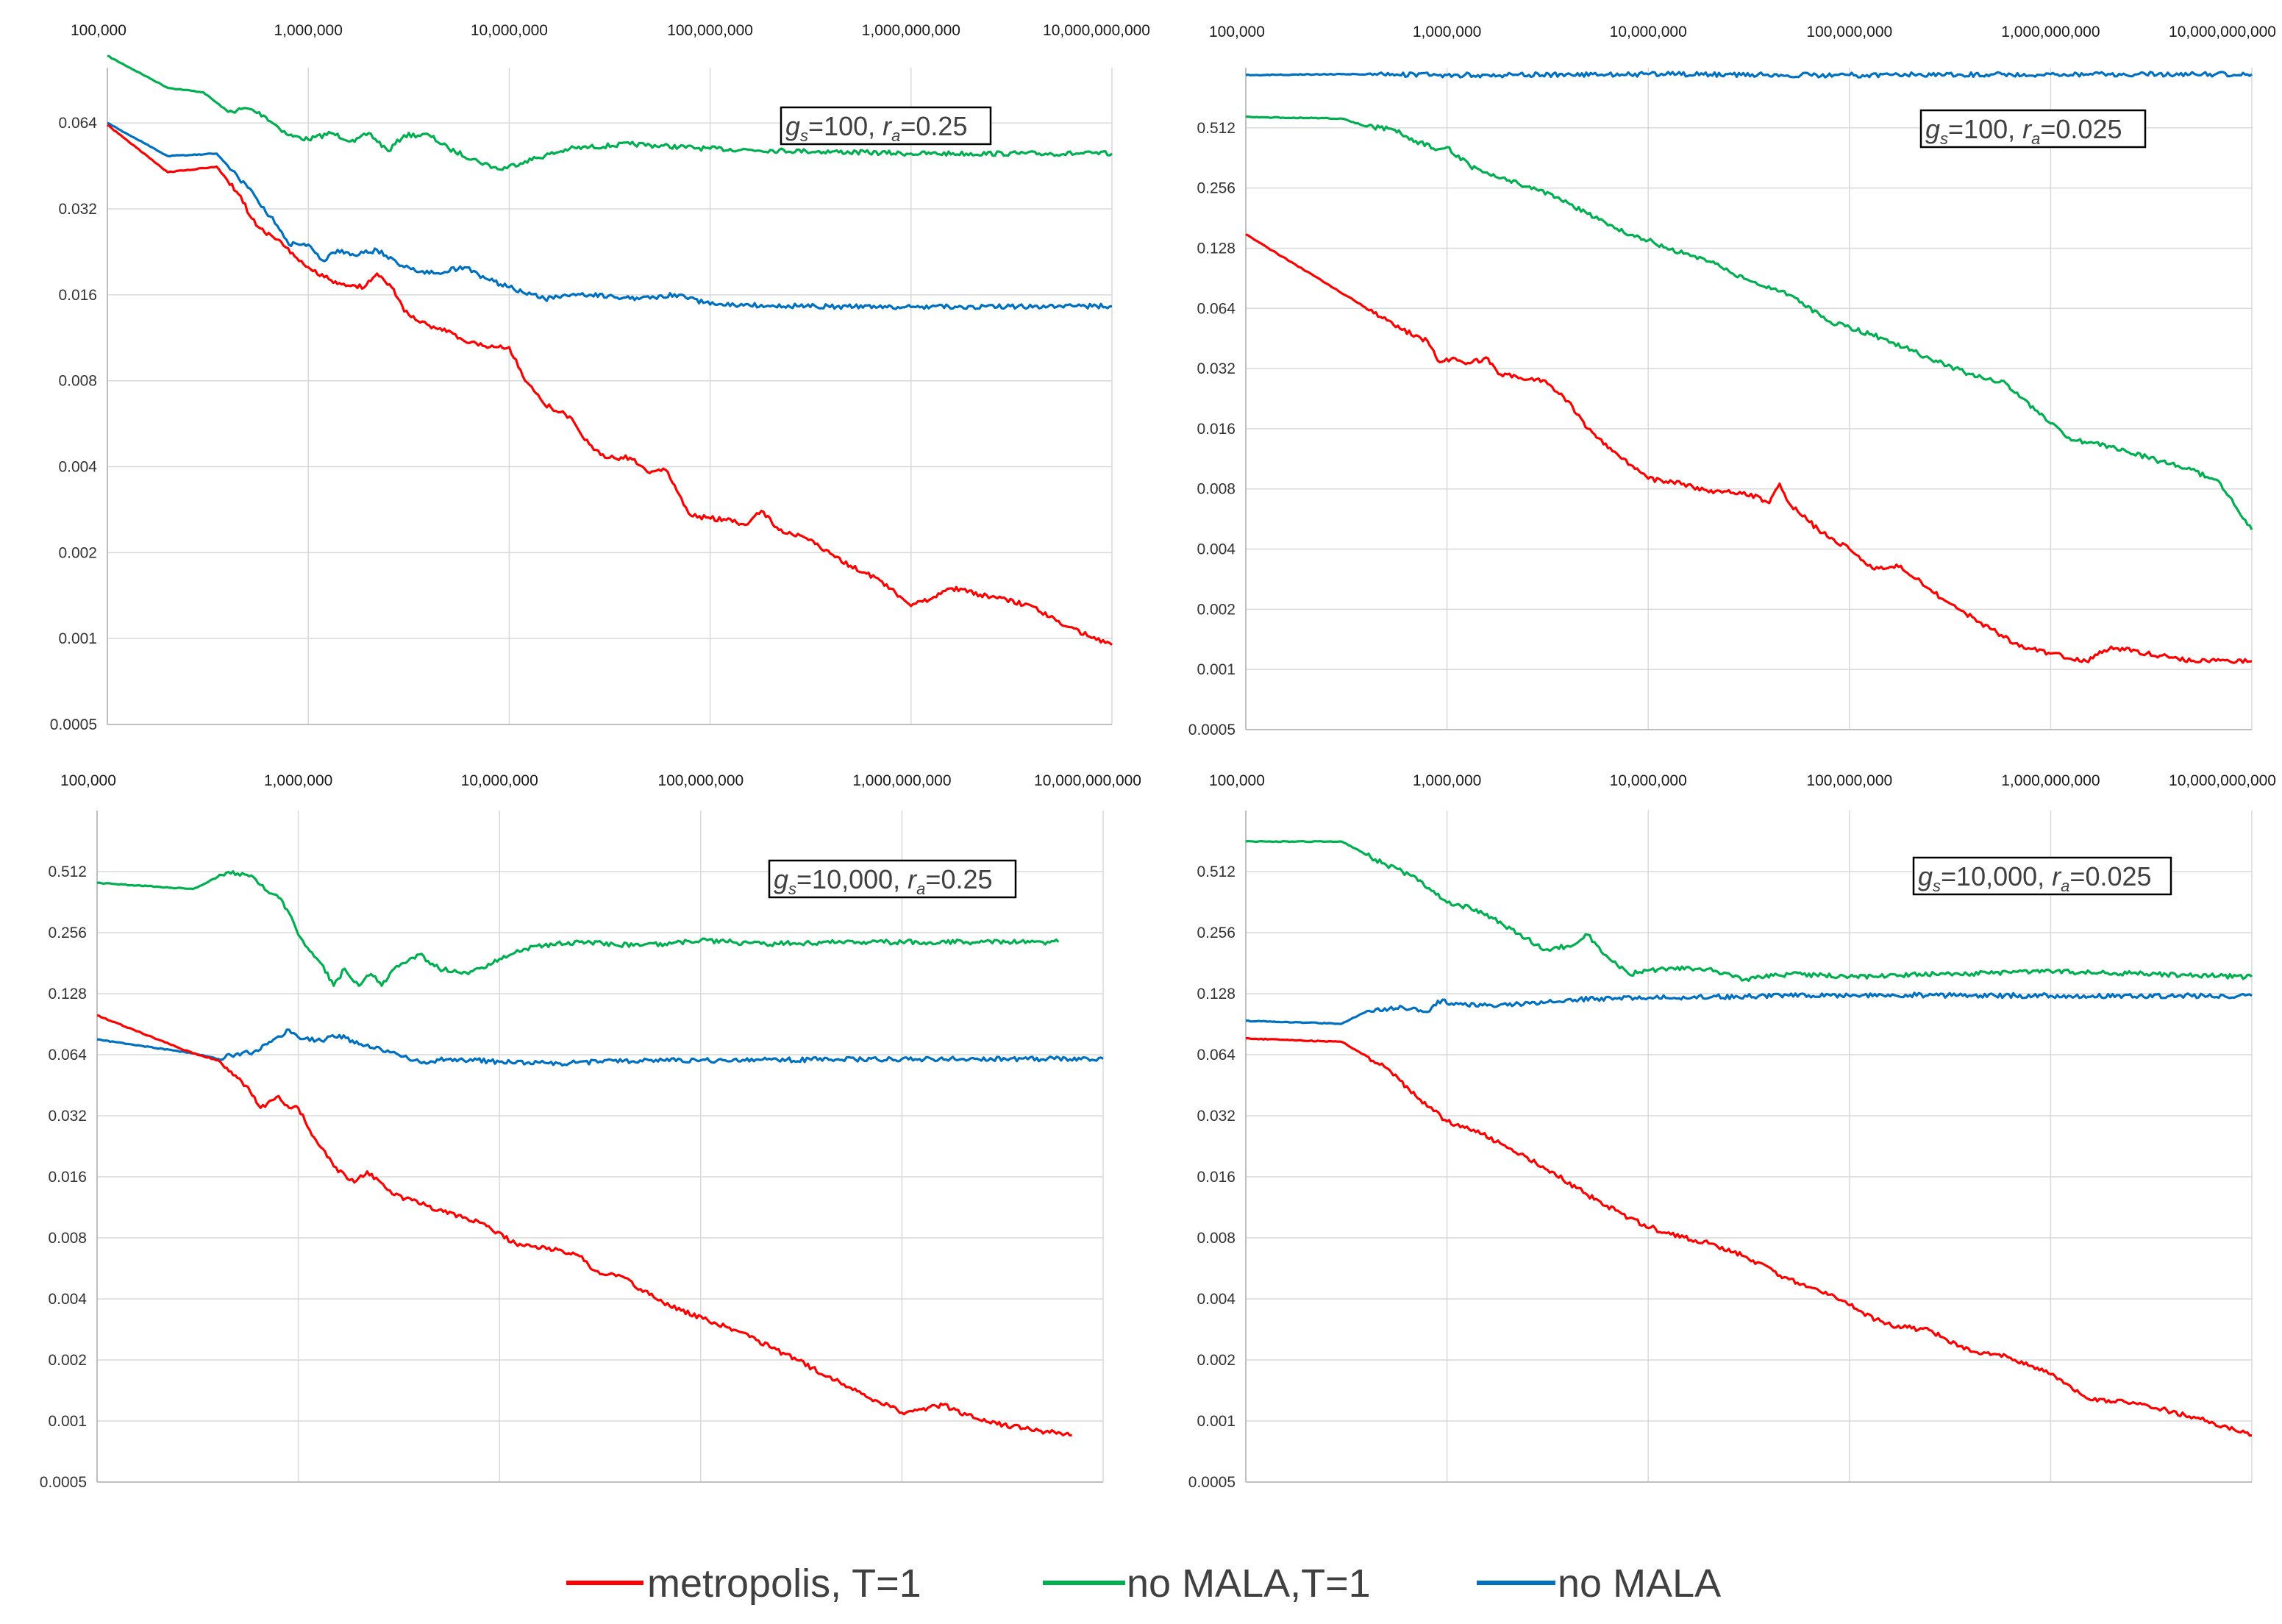 The height and width of the screenshot is (1624, 2282). I want to click on annotation-g-sub-c3: s, so click(792, 889).